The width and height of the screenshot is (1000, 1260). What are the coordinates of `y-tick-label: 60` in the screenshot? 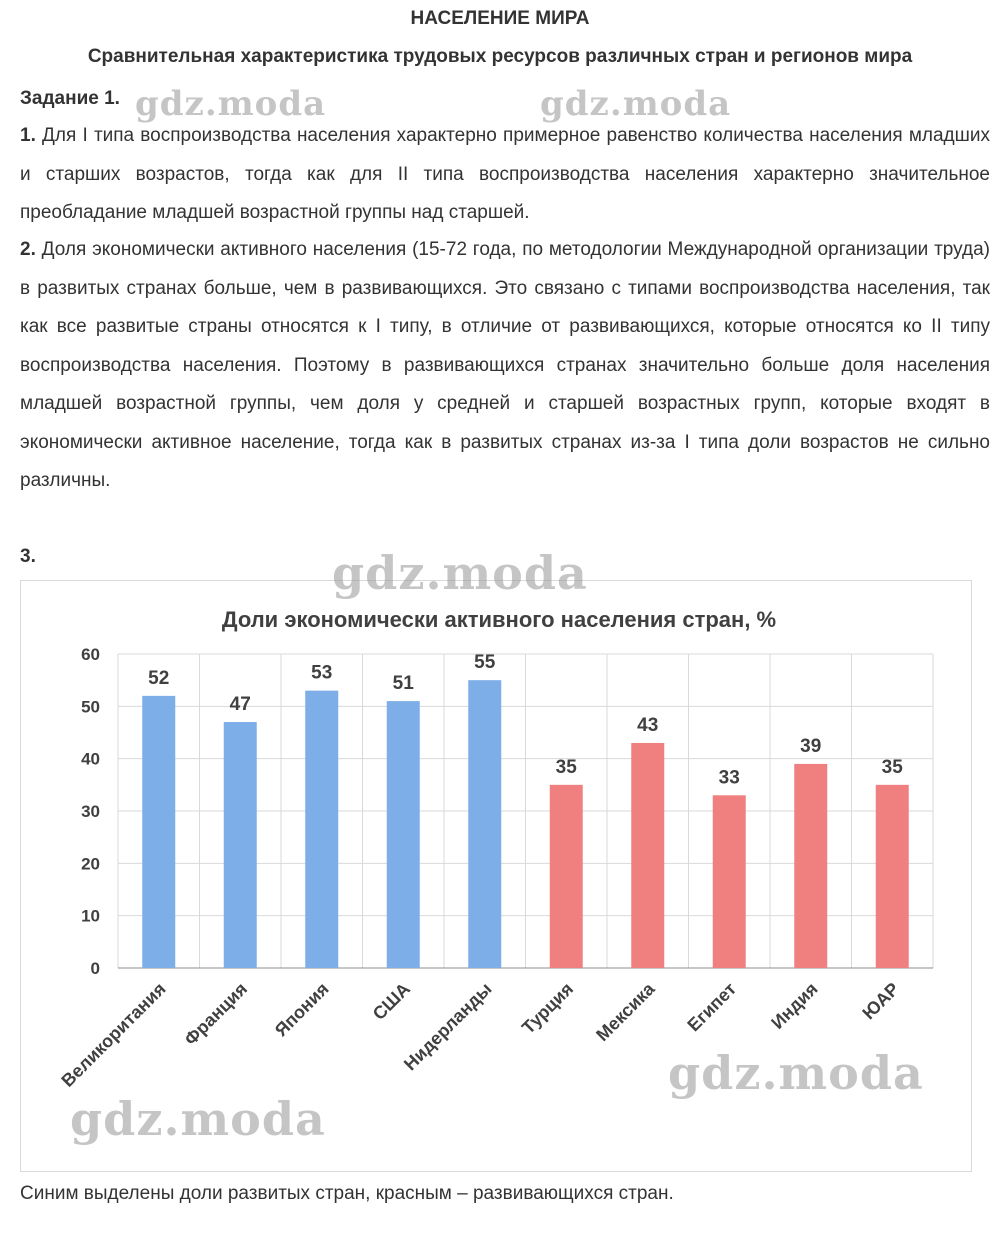 It's located at (90, 654).